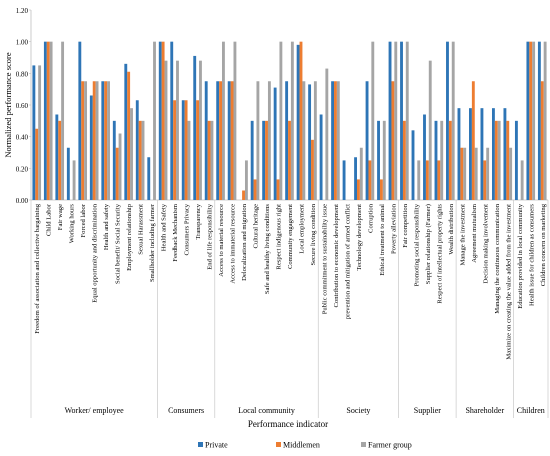 Image resolution: width=550 pixels, height=456 pixels. I want to click on x-tick-label: Agreement mutualism, so click(474, 233).